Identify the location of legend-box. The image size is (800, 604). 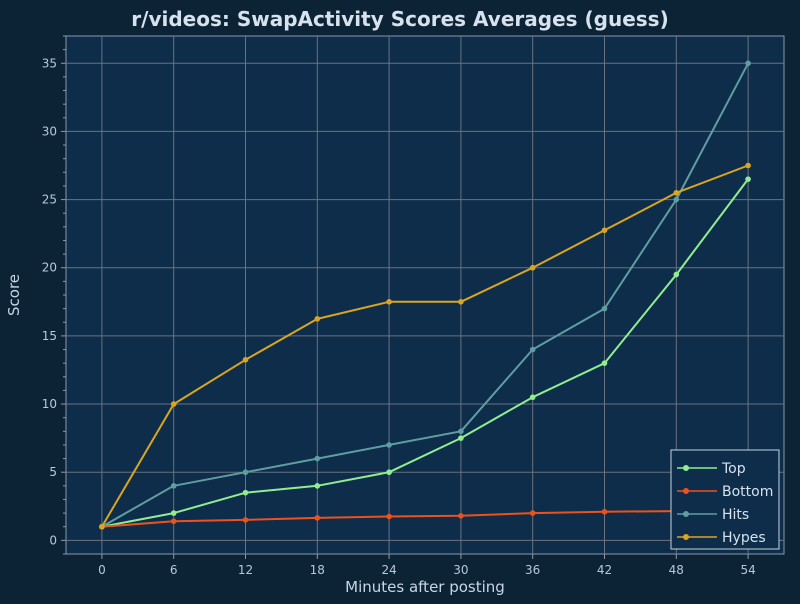
(725, 499).